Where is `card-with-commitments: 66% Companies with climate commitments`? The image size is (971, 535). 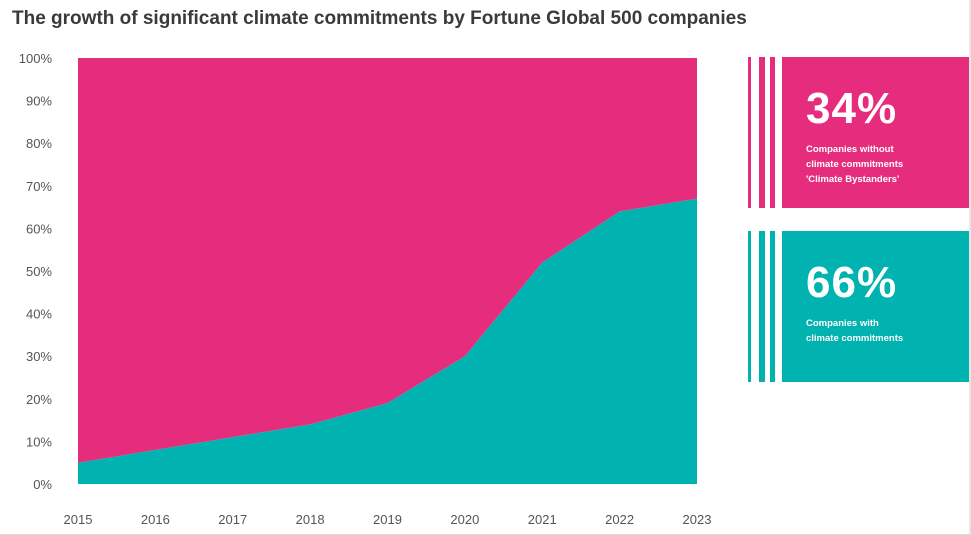
card-with-commitments: 66% Companies with climate commitments is located at coordinates (858, 306).